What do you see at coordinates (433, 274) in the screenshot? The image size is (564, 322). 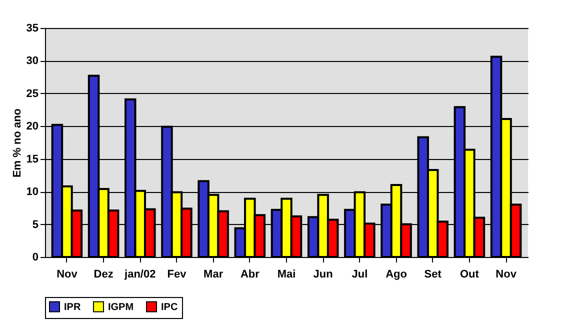 I see `x-tick-label: Set` at bounding box center [433, 274].